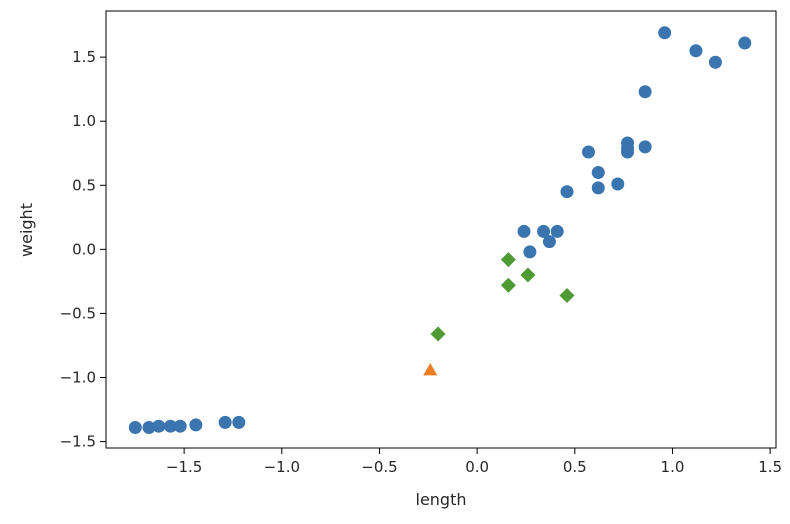 The width and height of the screenshot is (790, 524). Describe the element at coordinates (78, 378) in the screenshot. I see `y-tick-label: −1.0` at that location.